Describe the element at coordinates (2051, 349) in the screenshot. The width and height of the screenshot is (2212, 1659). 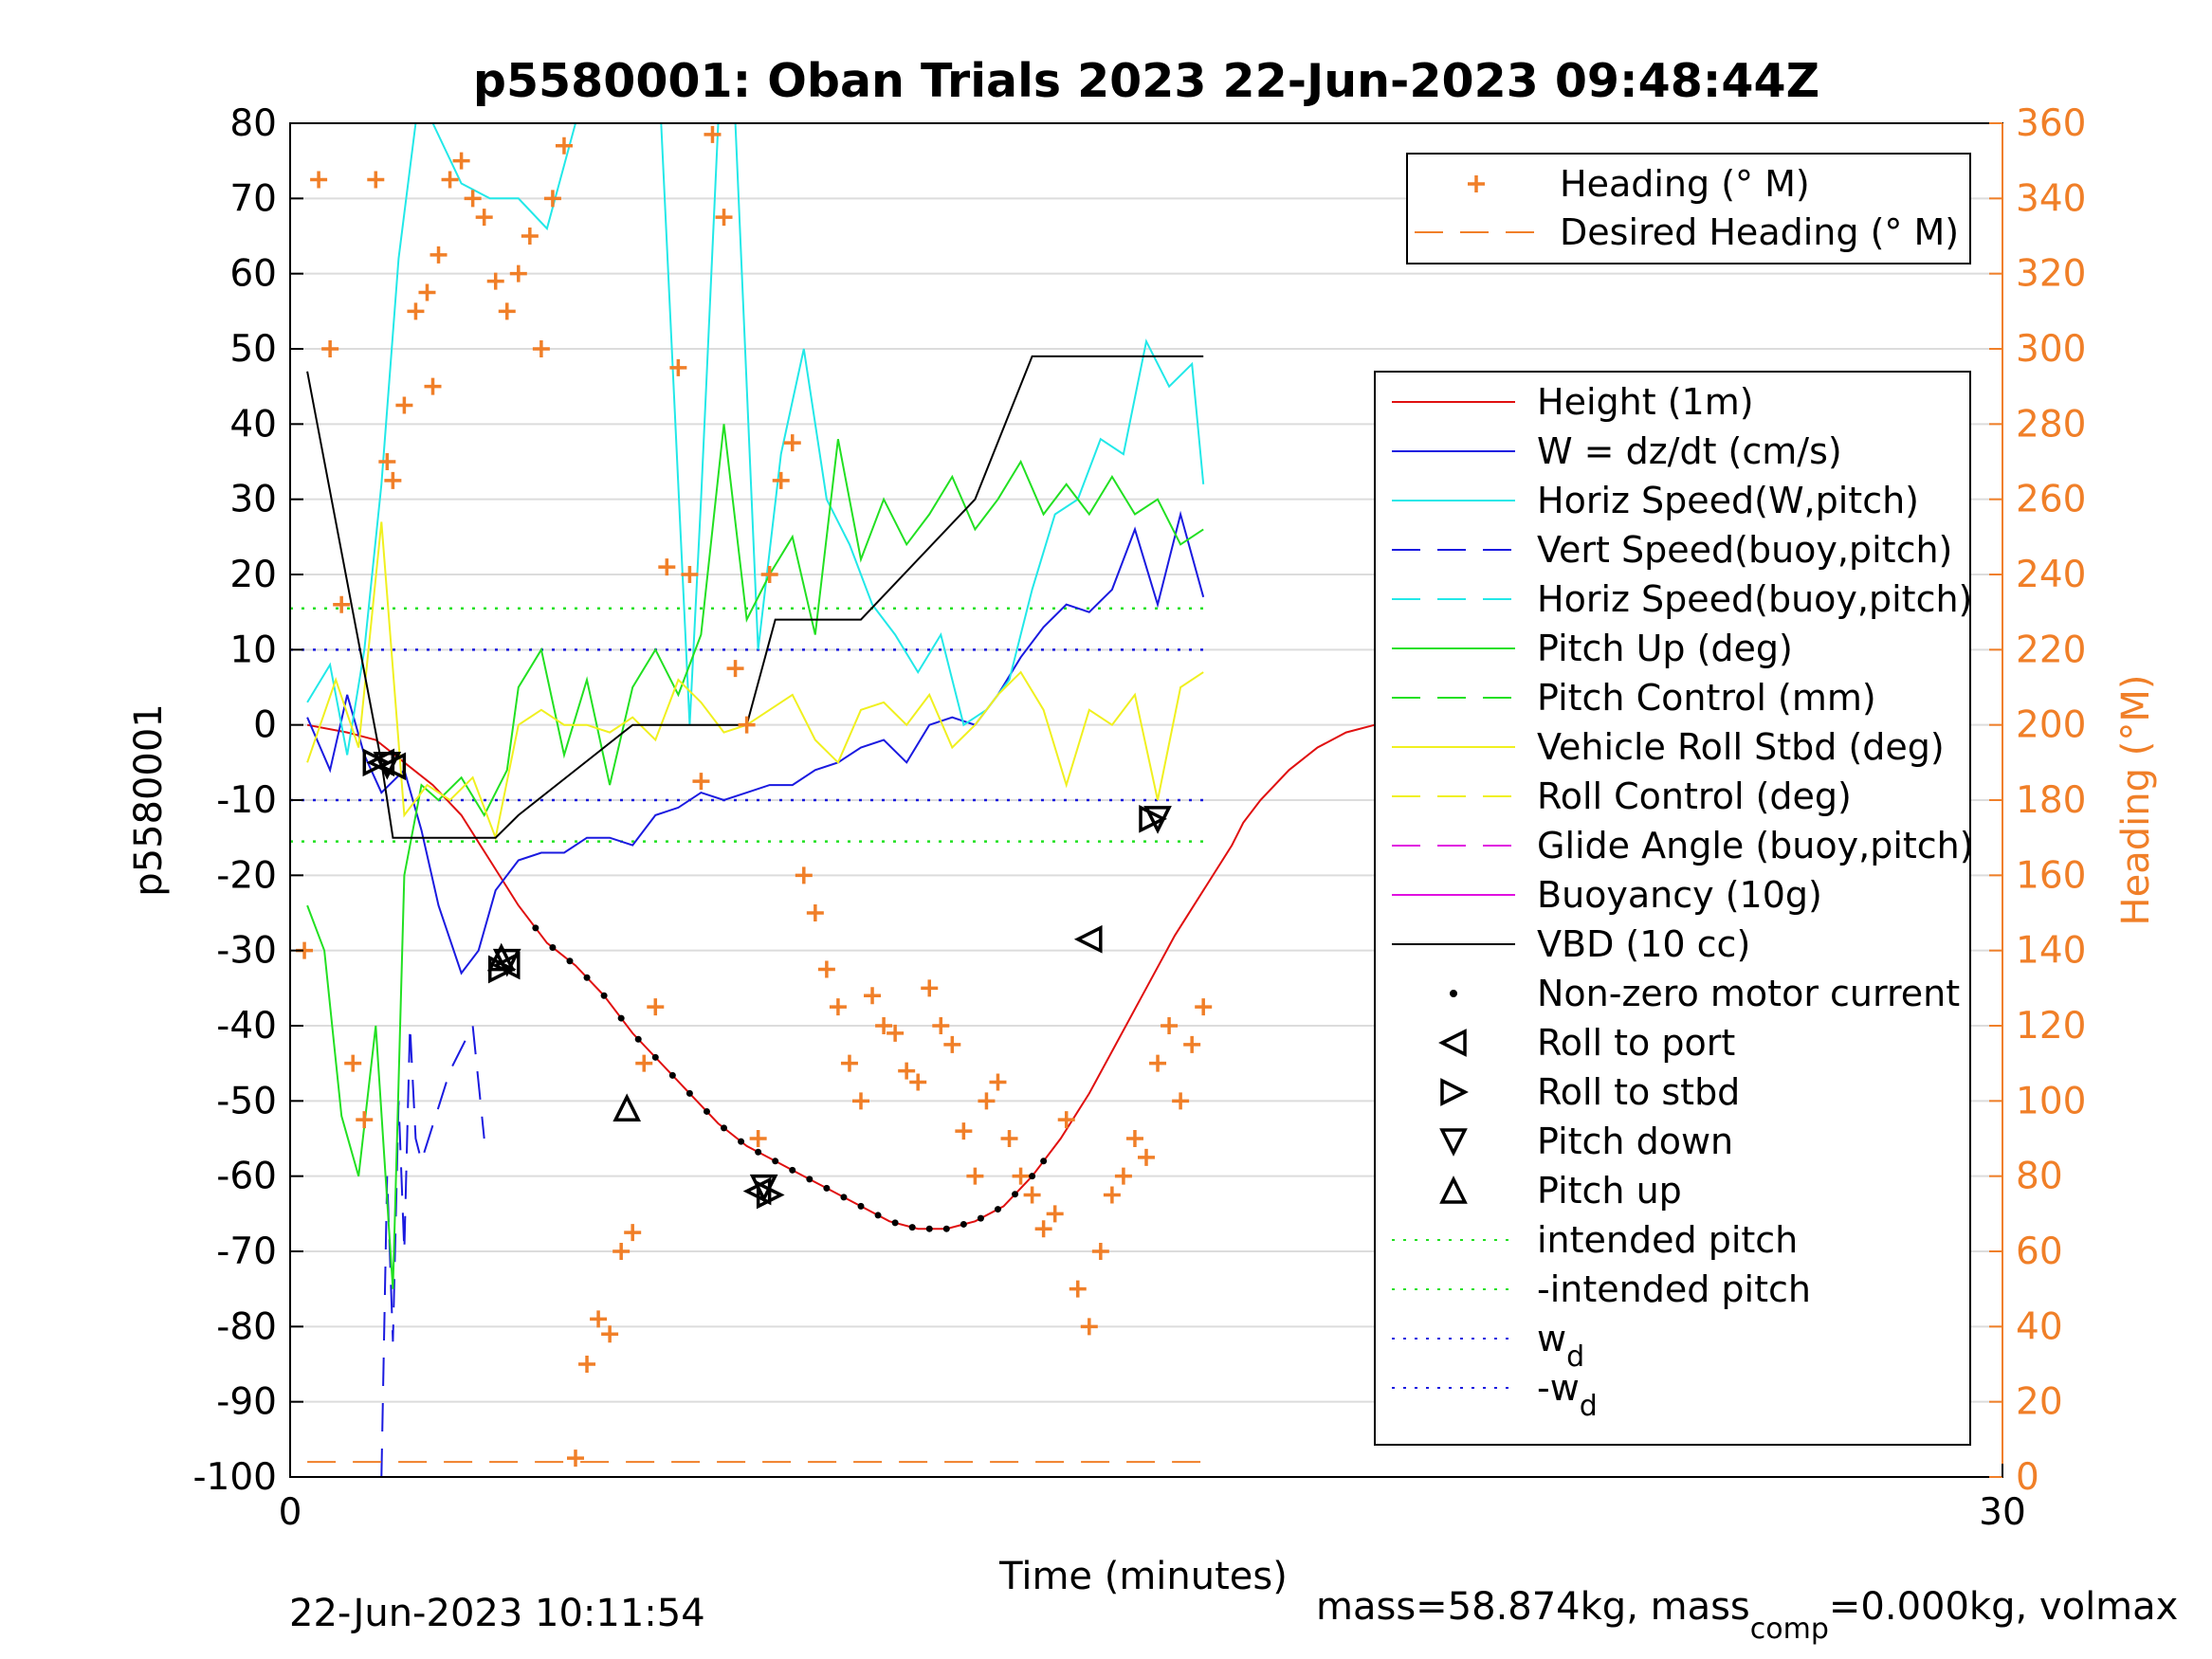
I see `y2-tick-label: 300` at that location.